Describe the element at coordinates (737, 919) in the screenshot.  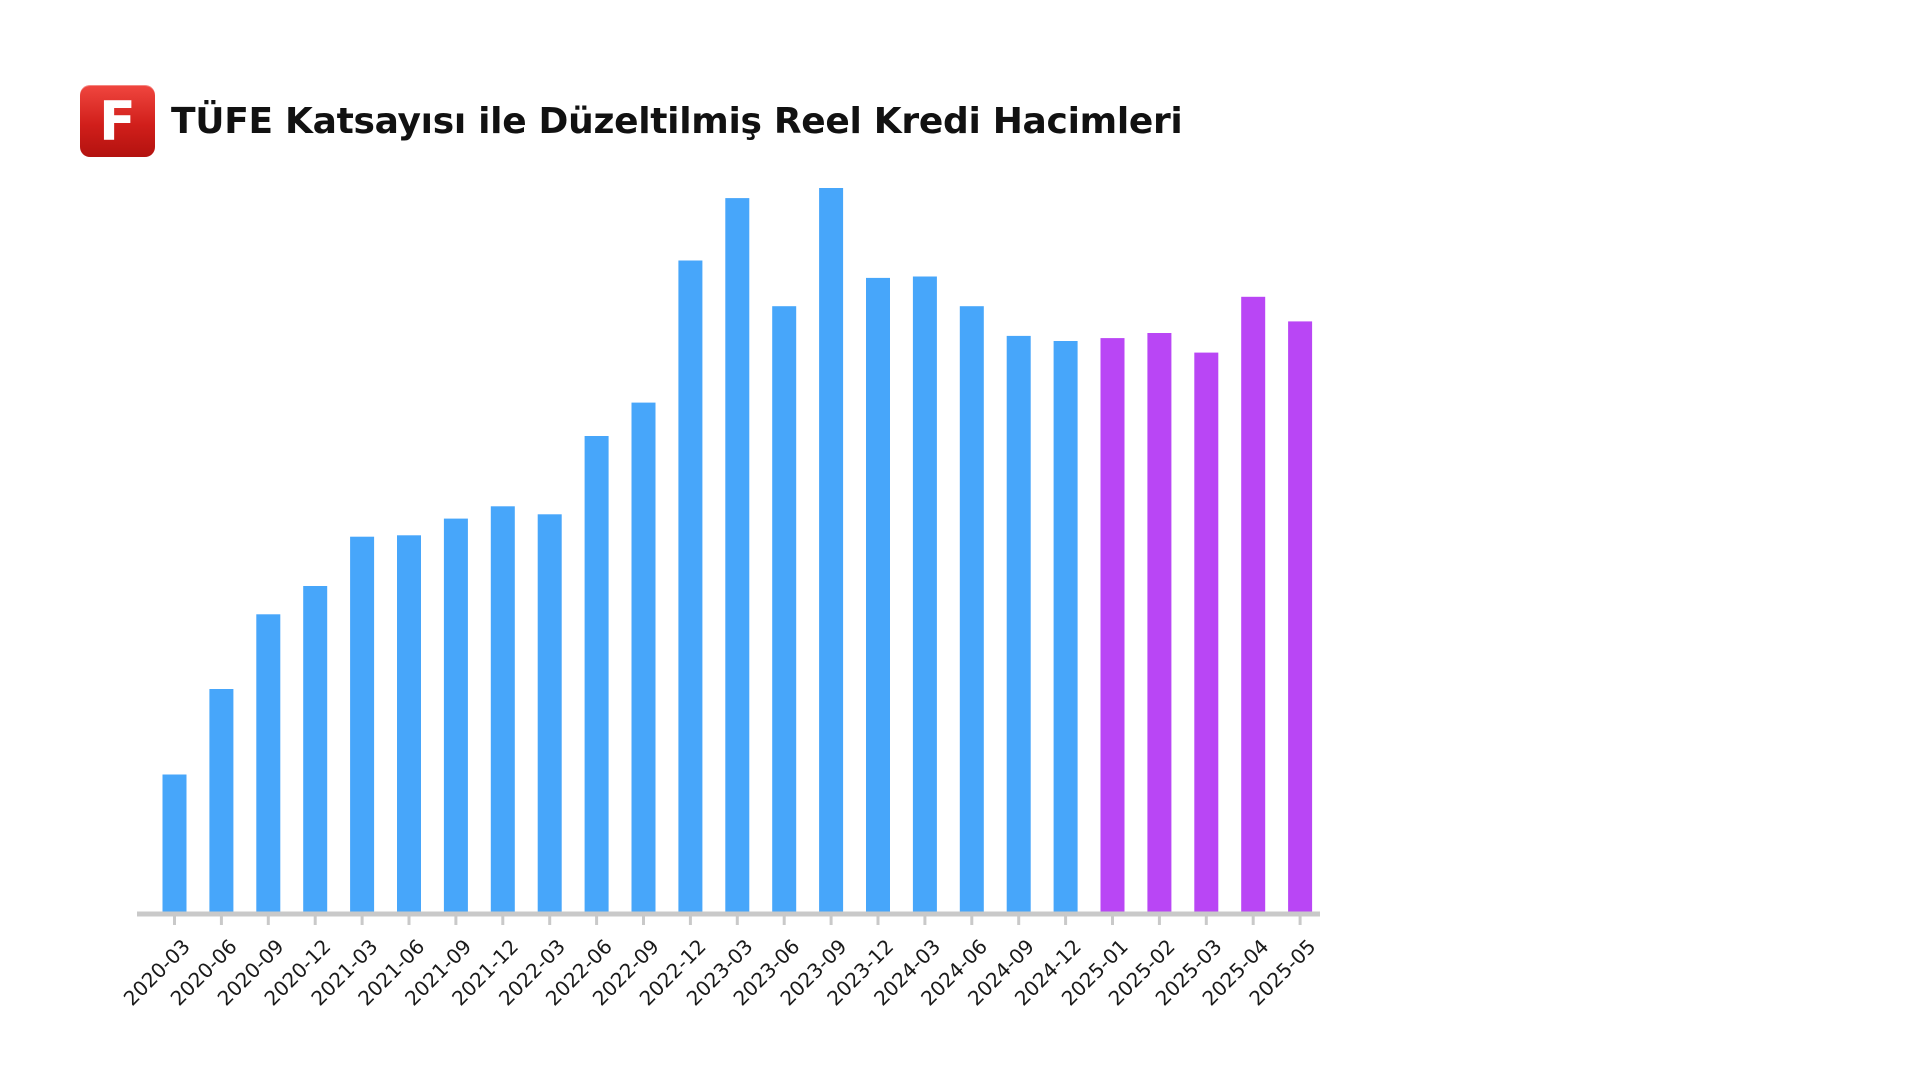
I see `x-axis-ticks` at that location.